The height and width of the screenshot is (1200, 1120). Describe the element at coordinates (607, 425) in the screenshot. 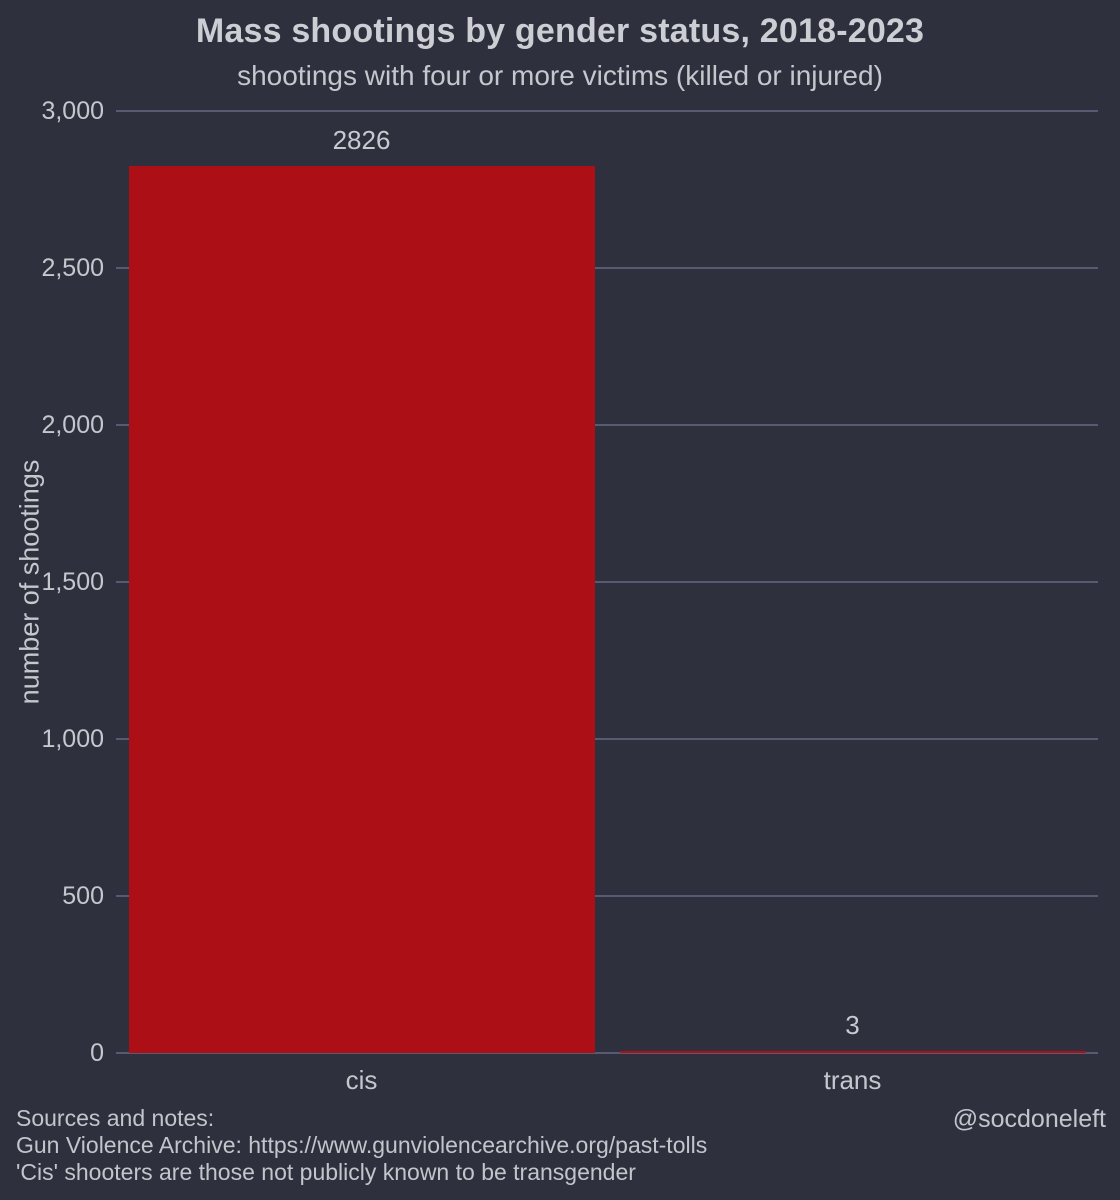

I see `gridline-2000` at that location.